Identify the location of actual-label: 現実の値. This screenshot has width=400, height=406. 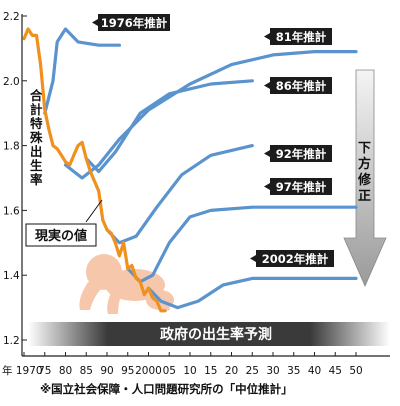
(64, 223).